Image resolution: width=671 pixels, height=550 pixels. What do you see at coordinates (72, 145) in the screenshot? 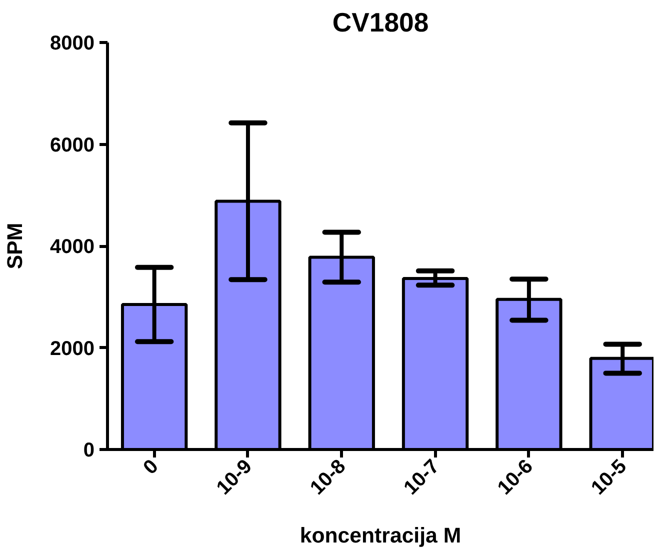
I see `y-tick-label: 6000` at bounding box center [72, 145].